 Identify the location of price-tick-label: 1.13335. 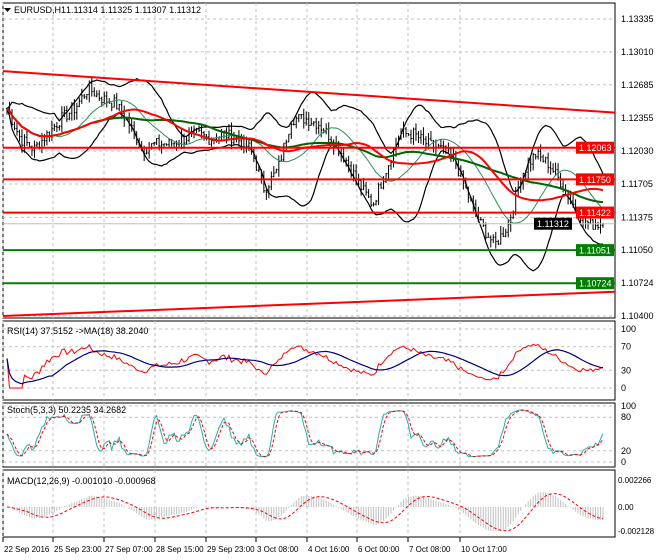
(637, 19).